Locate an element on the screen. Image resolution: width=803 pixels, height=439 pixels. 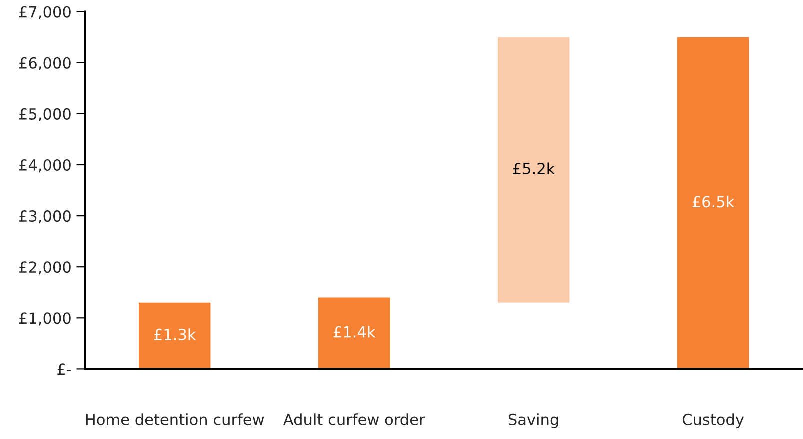
data-label: £1.3k is located at coordinates (175, 334).